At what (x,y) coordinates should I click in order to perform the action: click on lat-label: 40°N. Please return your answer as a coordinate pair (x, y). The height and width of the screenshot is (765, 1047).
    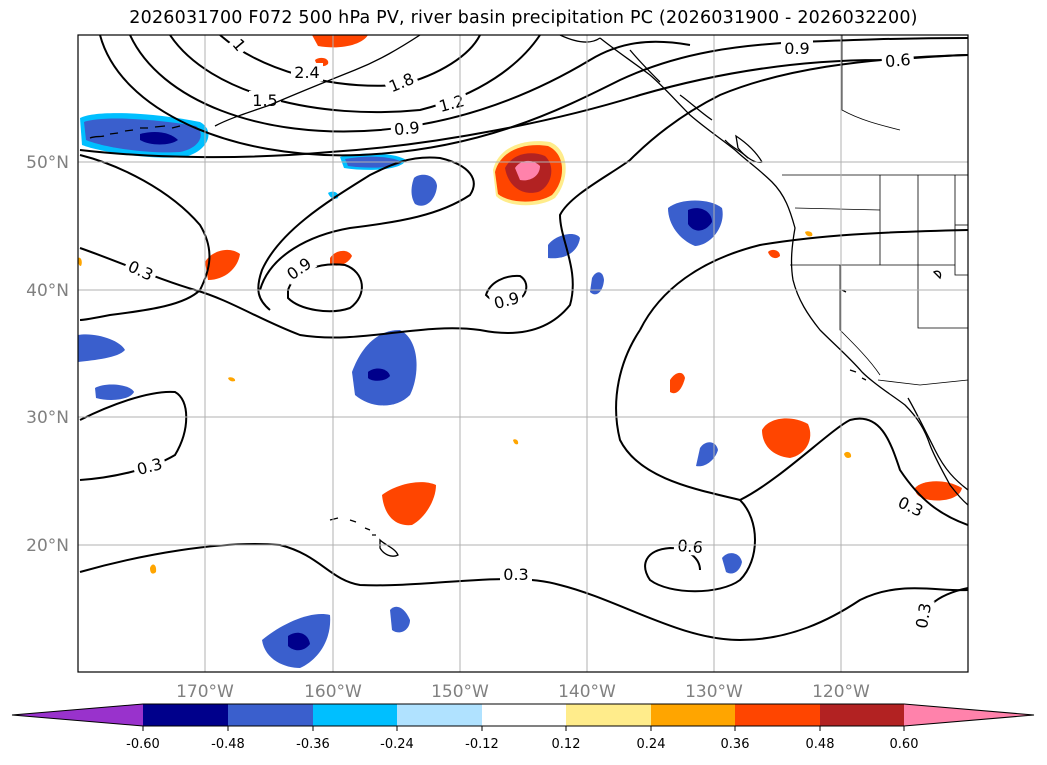
    Looking at the image, I should click on (47, 291).